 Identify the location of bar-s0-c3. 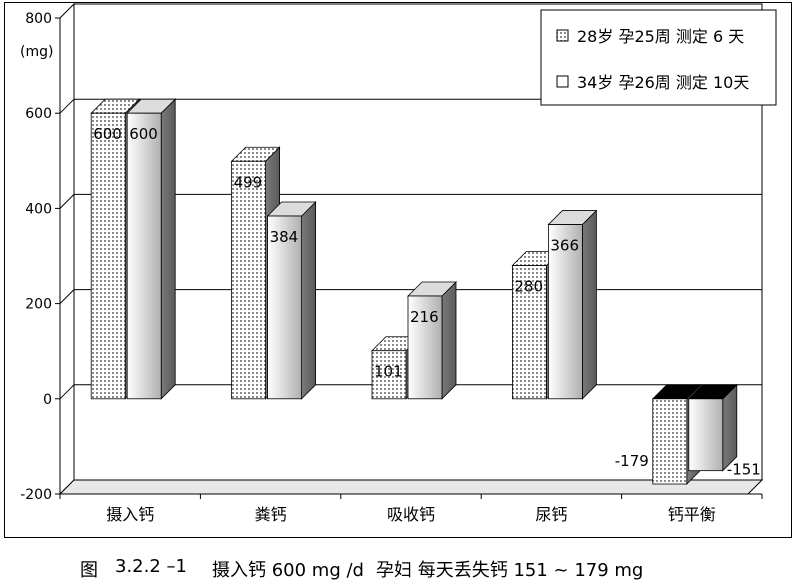
(529, 332).